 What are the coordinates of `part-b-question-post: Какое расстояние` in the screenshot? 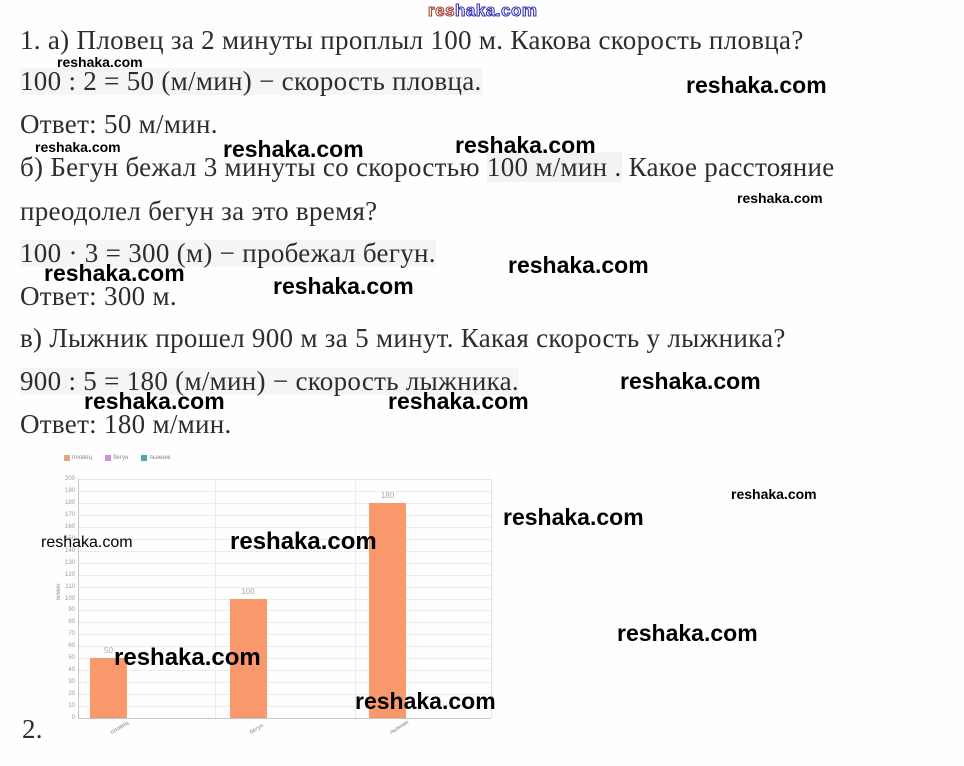 It's located at (728, 167).